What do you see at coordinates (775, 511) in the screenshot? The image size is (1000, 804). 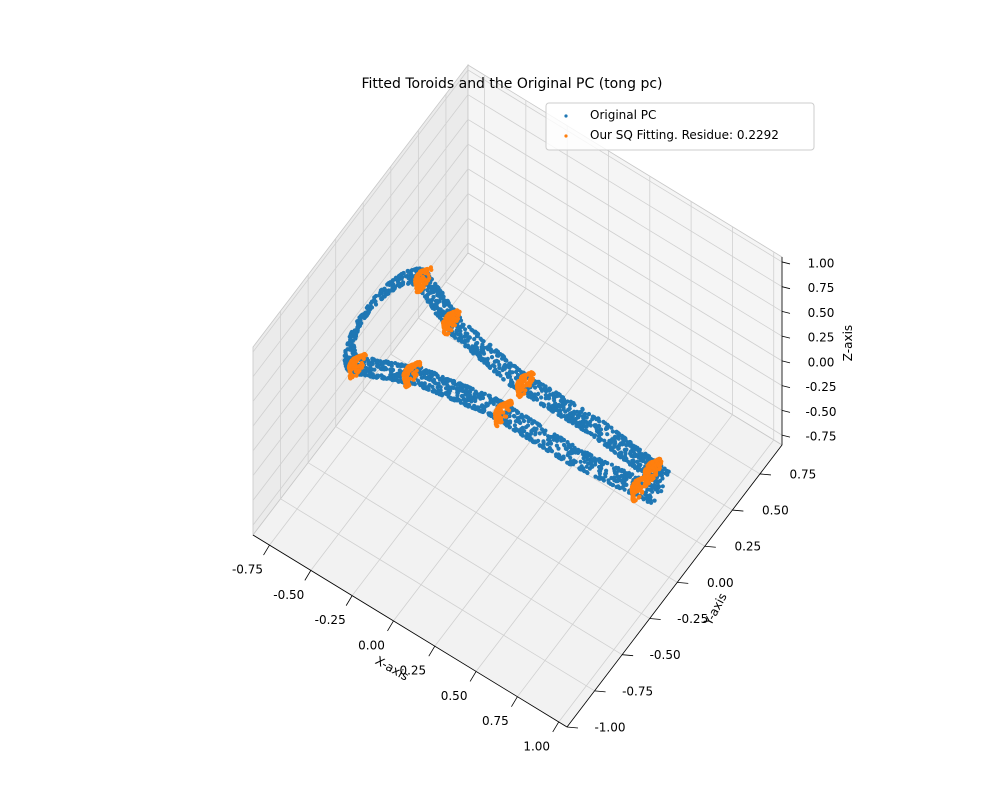 I see `y-tick-label: 0.50` at bounding box center [775, 511].